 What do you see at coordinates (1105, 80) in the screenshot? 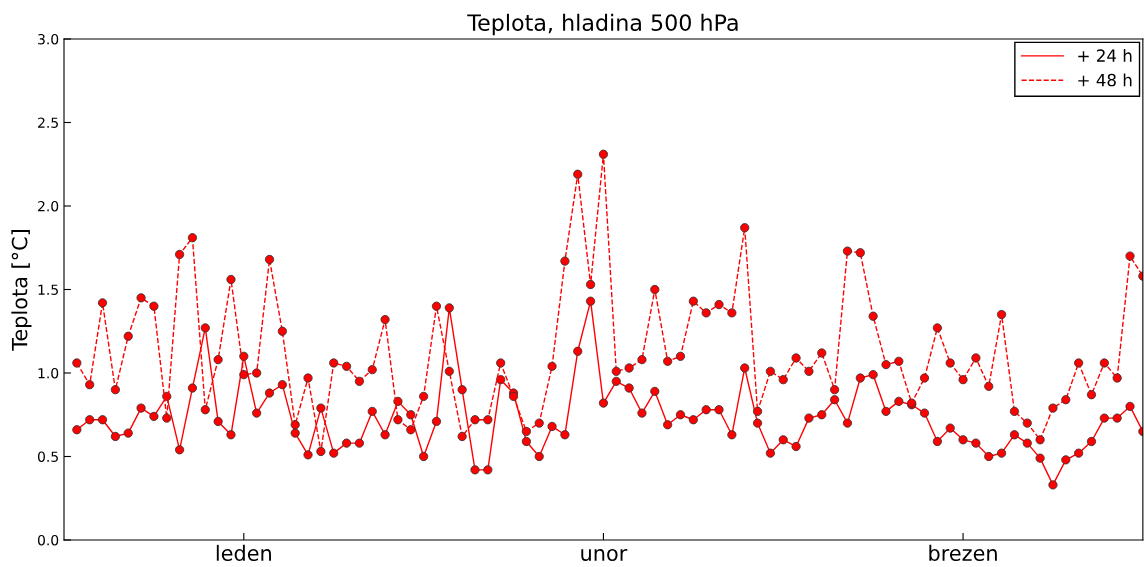
I see `legend-label: + 48 h` at bounding box center [1105, 80].